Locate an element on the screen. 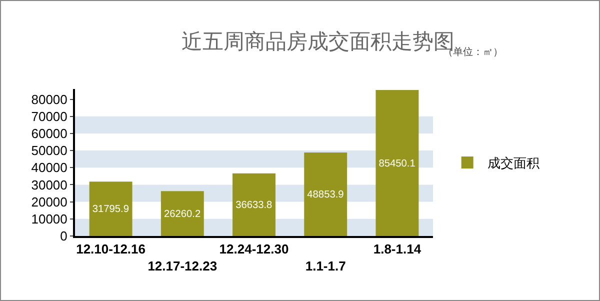 The height and width of the screenshot is (301, 600). data-label: 31795.9 is located at coordinates (111, 210).